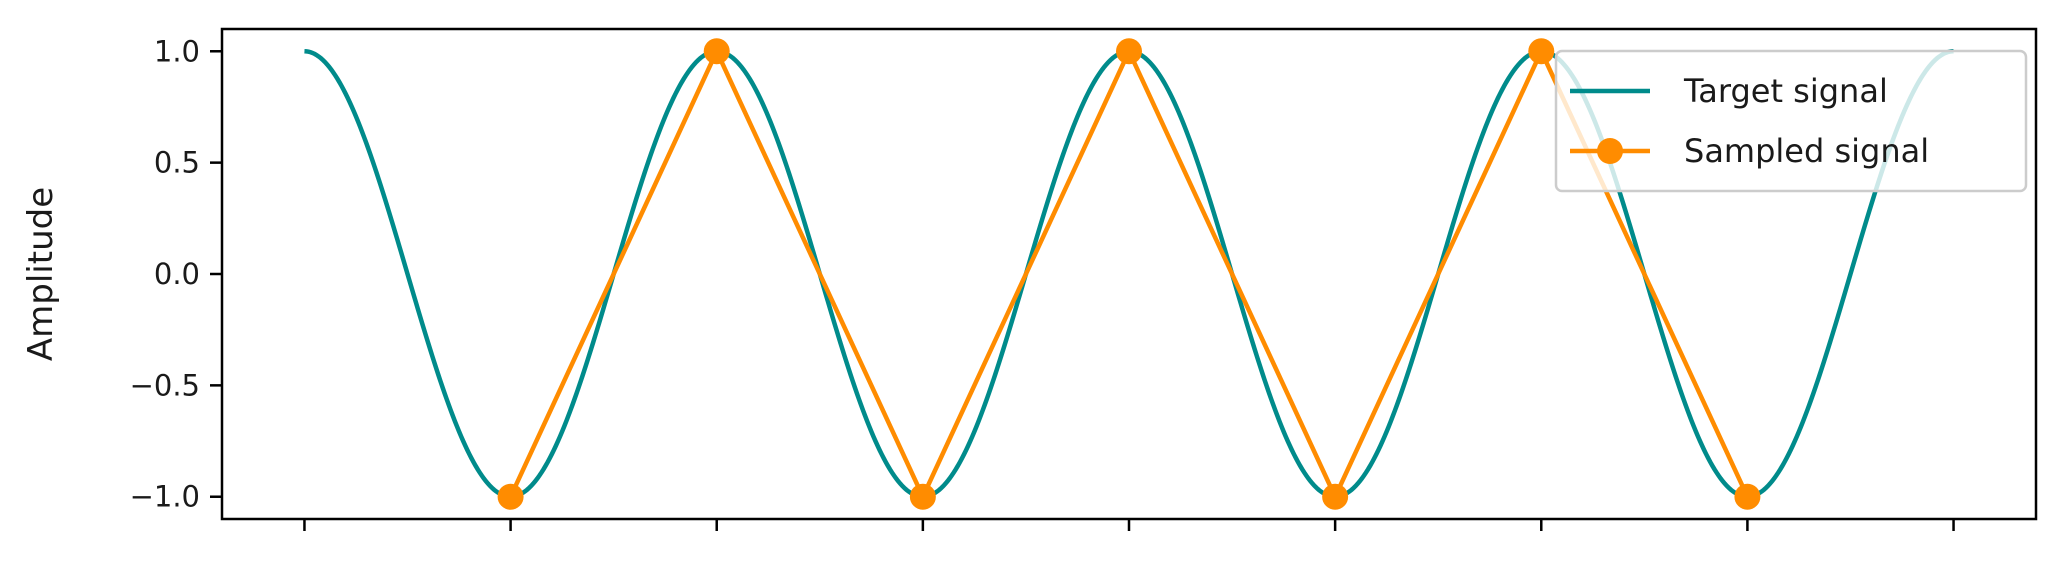  Describe the element at coordinates (1785, 91) in the screenshot. I see `legend-label-target-signal: Target signal` at that location.